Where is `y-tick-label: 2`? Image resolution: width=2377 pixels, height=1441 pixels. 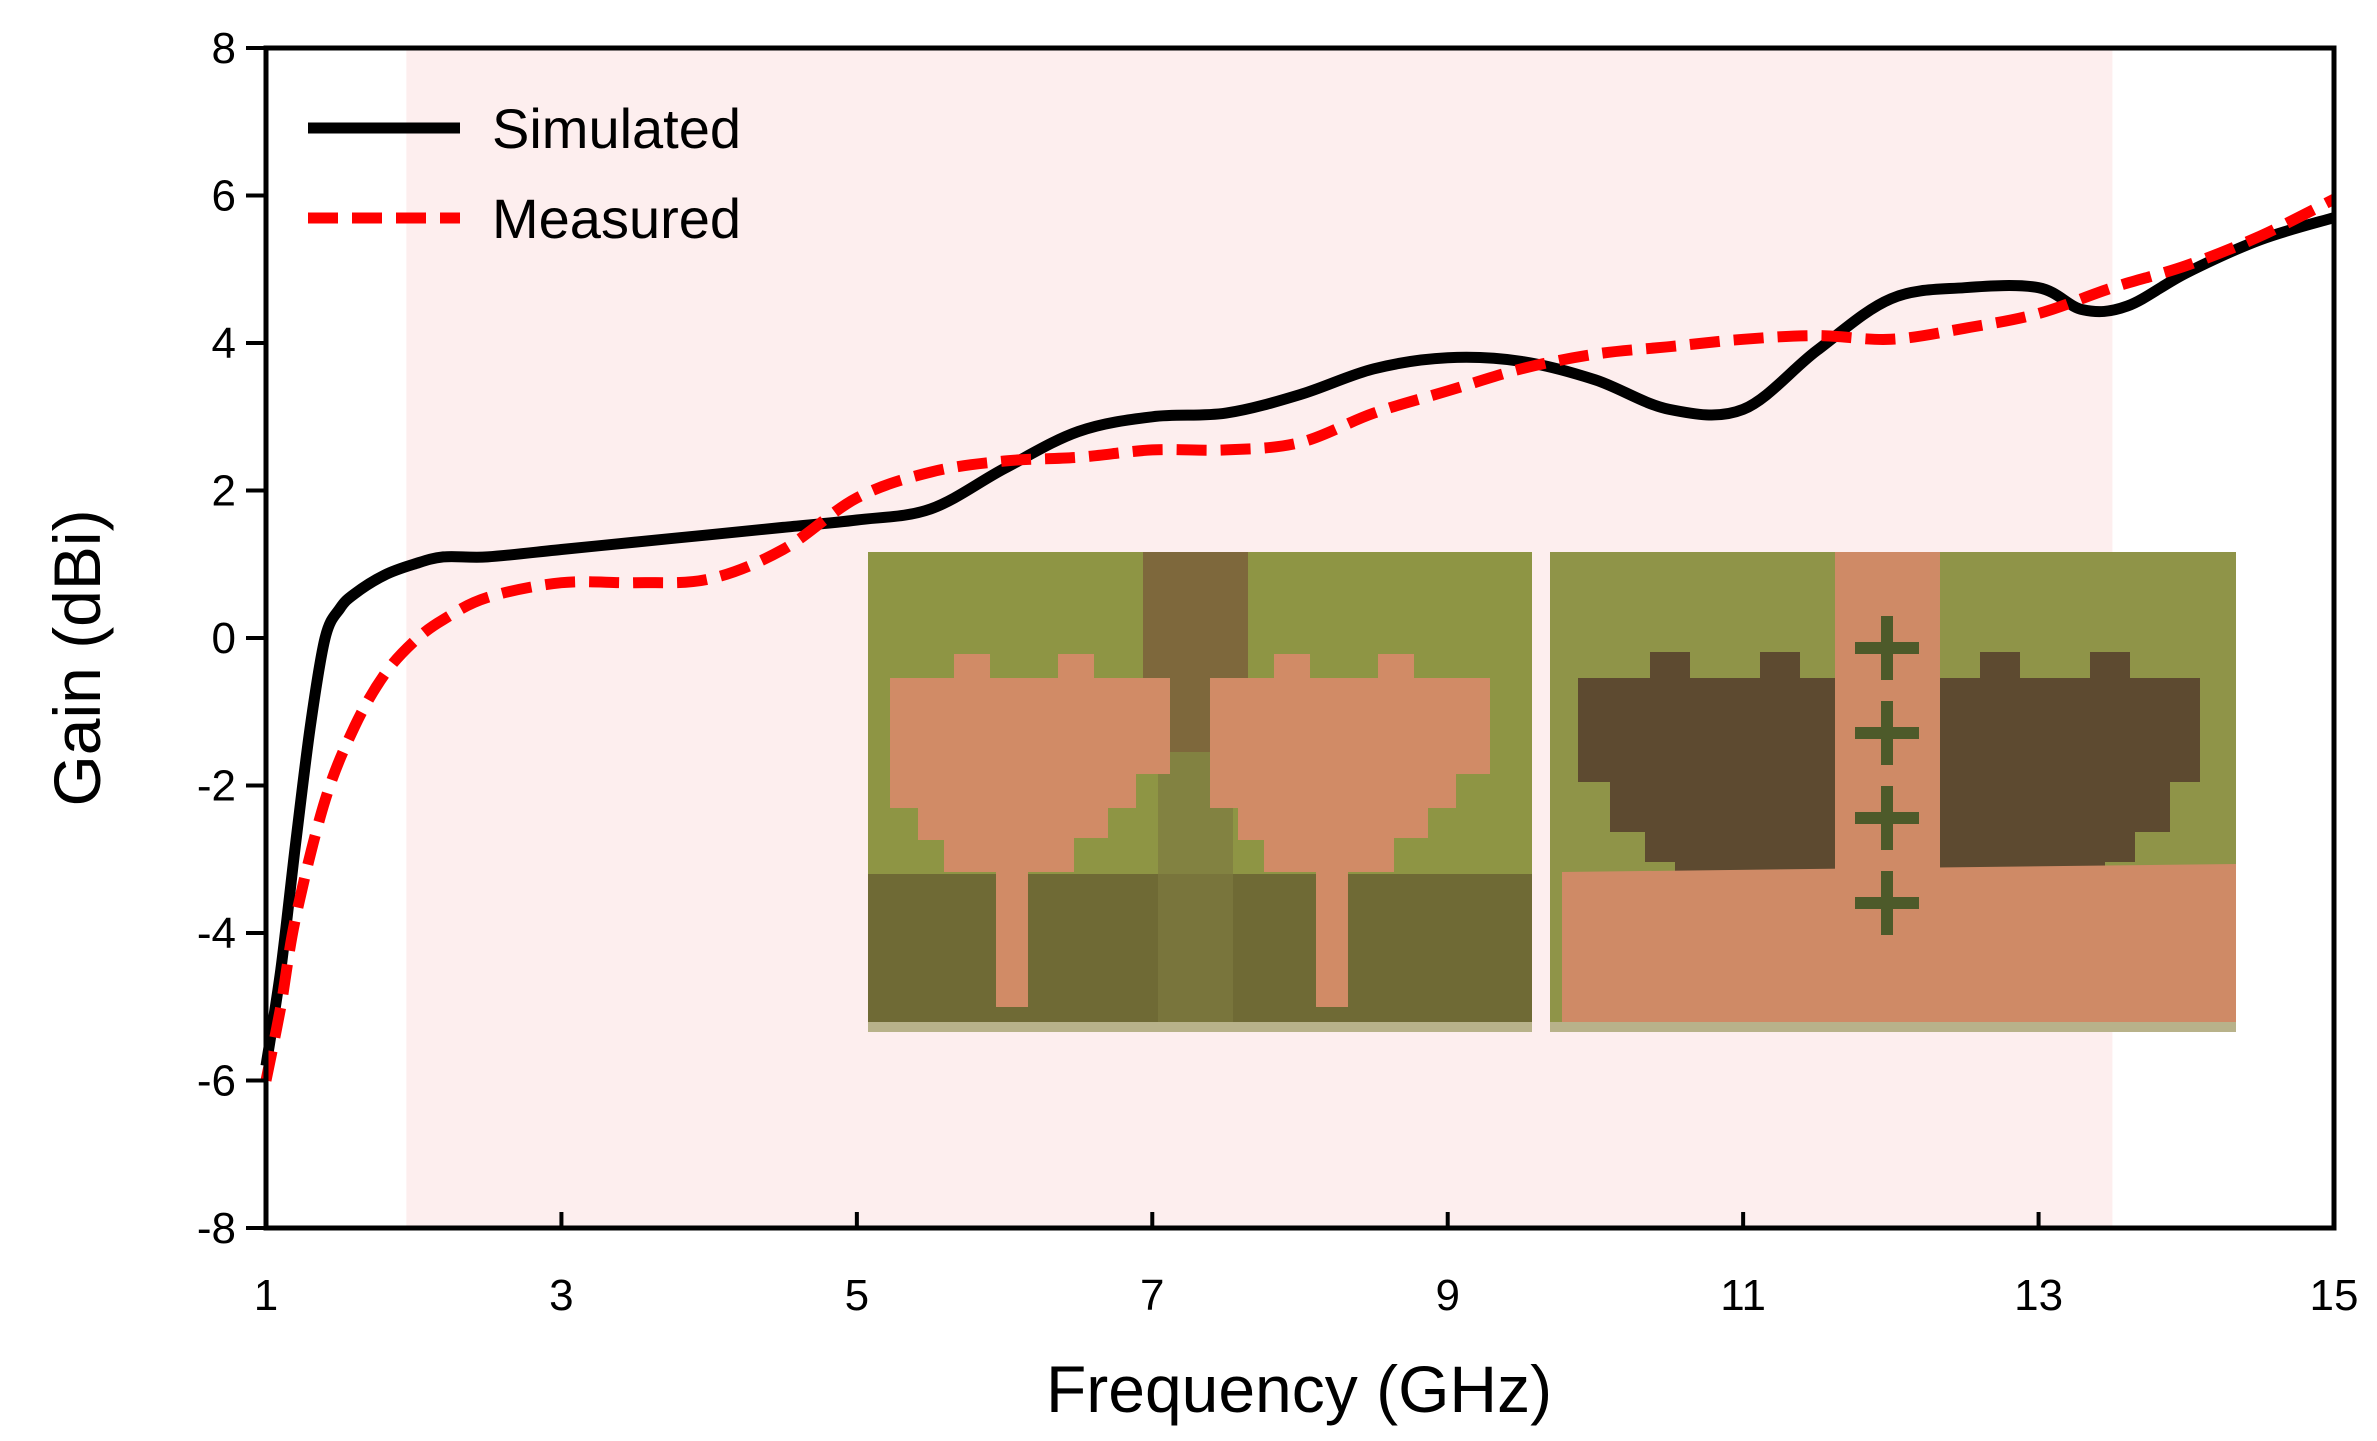
y-tick-label: 2 is located at coordinates (224, 491).